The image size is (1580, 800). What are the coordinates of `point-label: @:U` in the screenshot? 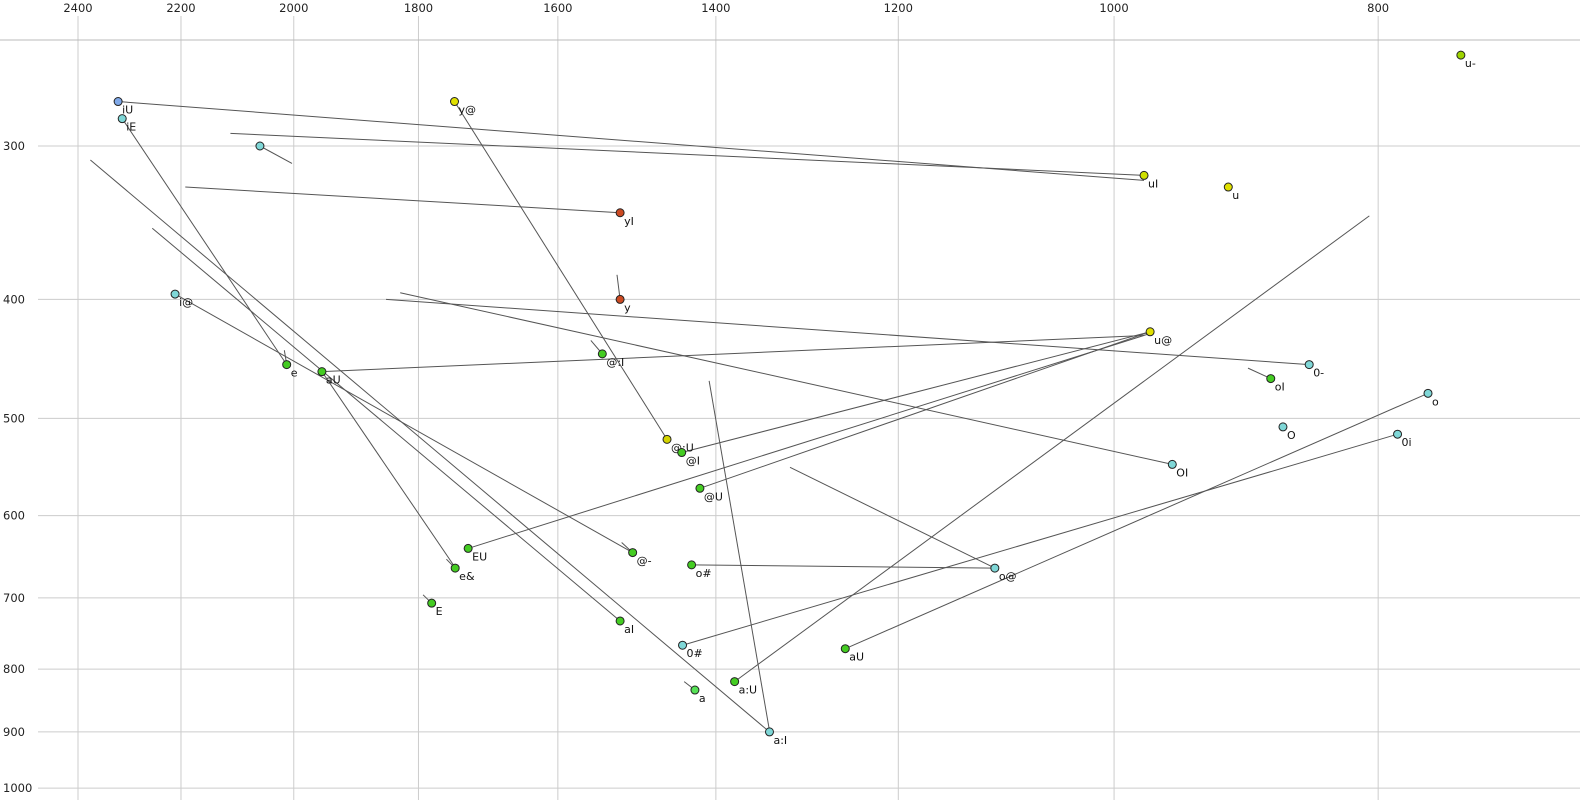 It's located at (682, 447).